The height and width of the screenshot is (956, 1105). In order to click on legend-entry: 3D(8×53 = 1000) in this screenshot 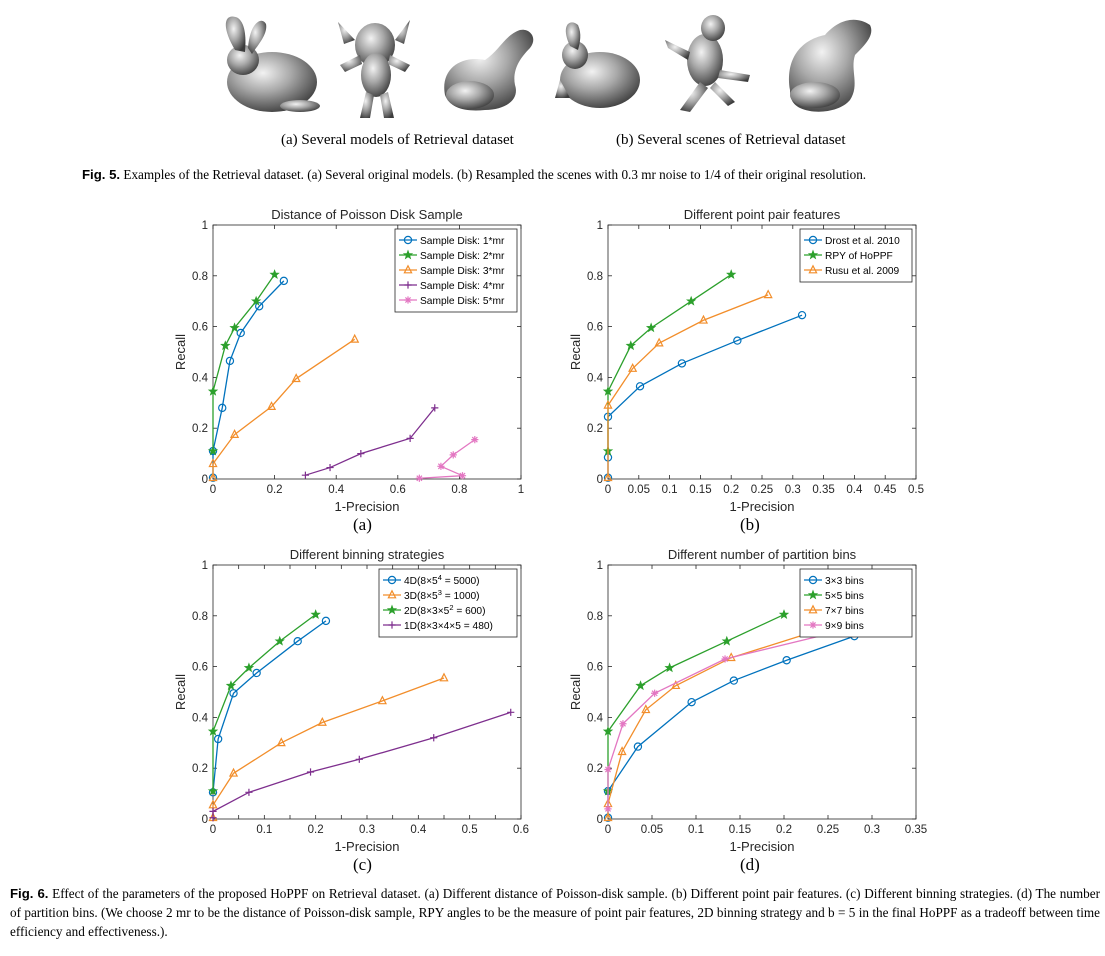, I will do `click(442, 595)`.